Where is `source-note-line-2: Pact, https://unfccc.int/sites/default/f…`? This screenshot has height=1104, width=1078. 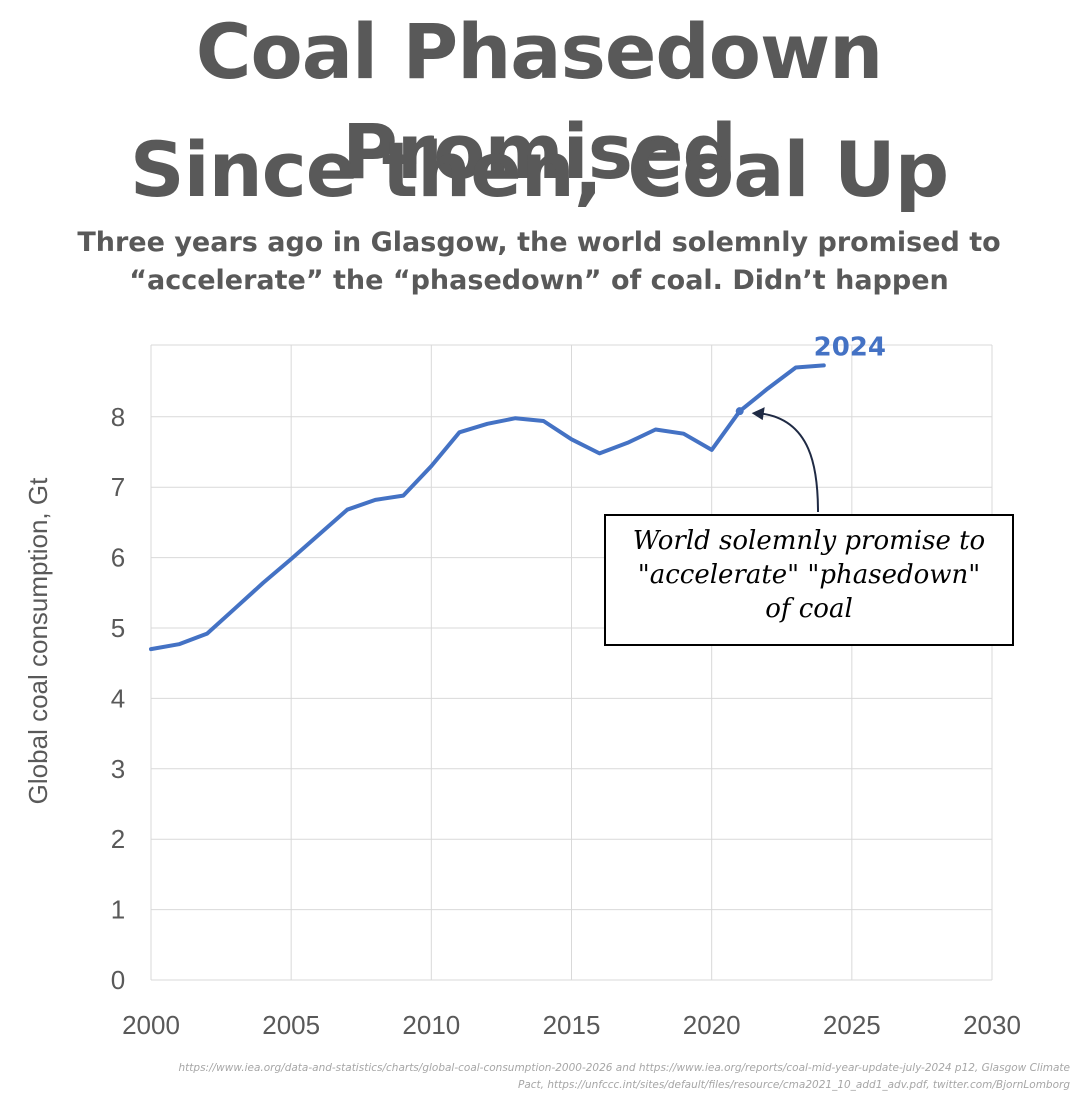
source-note-line-2: Pact, https://unfccc.int/sites/default/f… is located at coordinates (794, 1085).